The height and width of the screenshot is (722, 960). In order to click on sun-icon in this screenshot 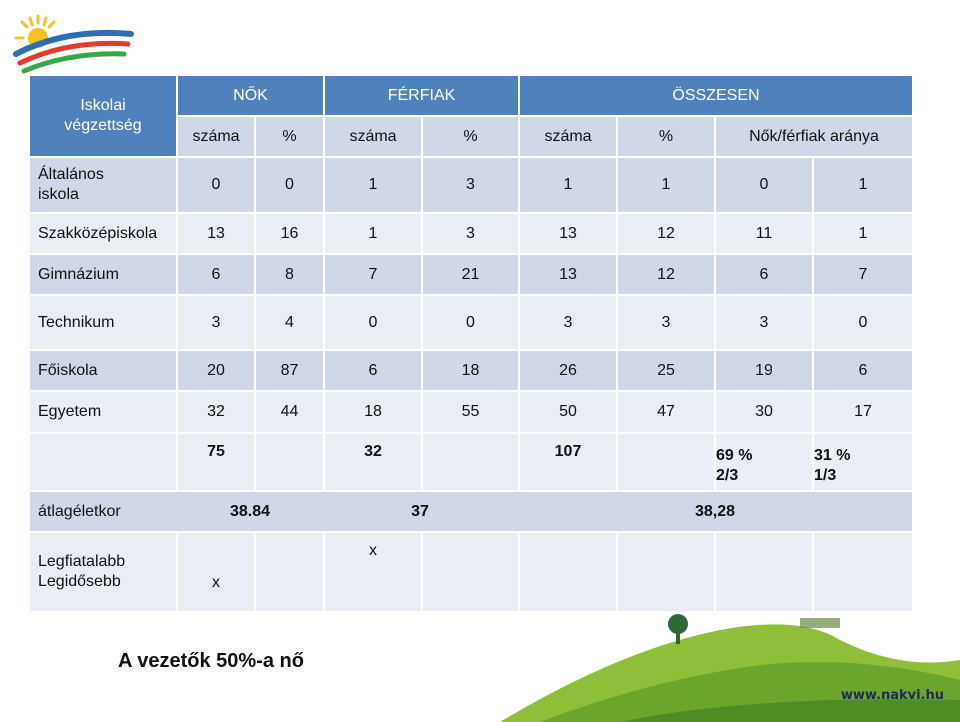, I will do `click(35, 31)`.